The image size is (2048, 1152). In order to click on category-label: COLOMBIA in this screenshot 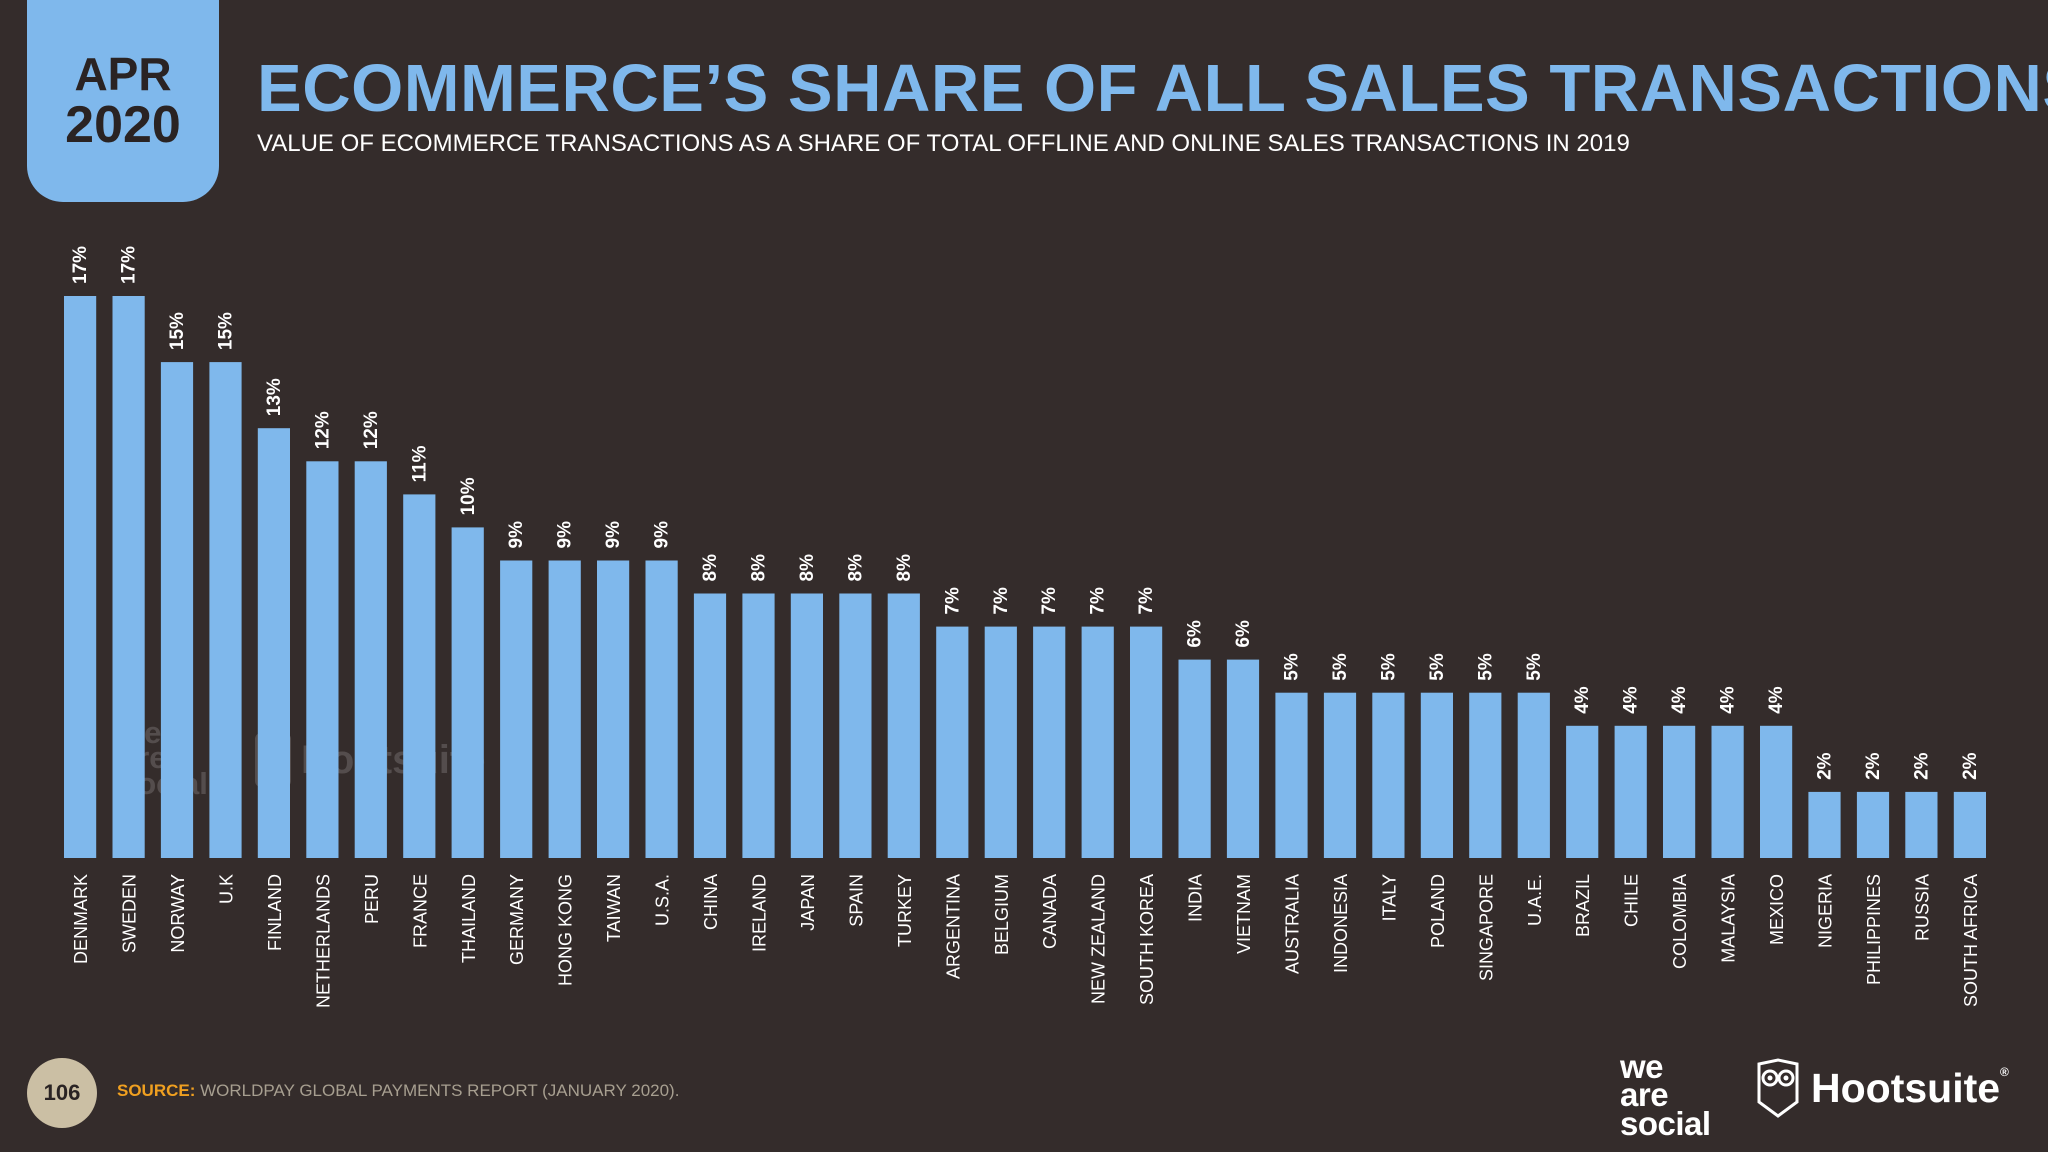, I will do `click(1680, 921)`.